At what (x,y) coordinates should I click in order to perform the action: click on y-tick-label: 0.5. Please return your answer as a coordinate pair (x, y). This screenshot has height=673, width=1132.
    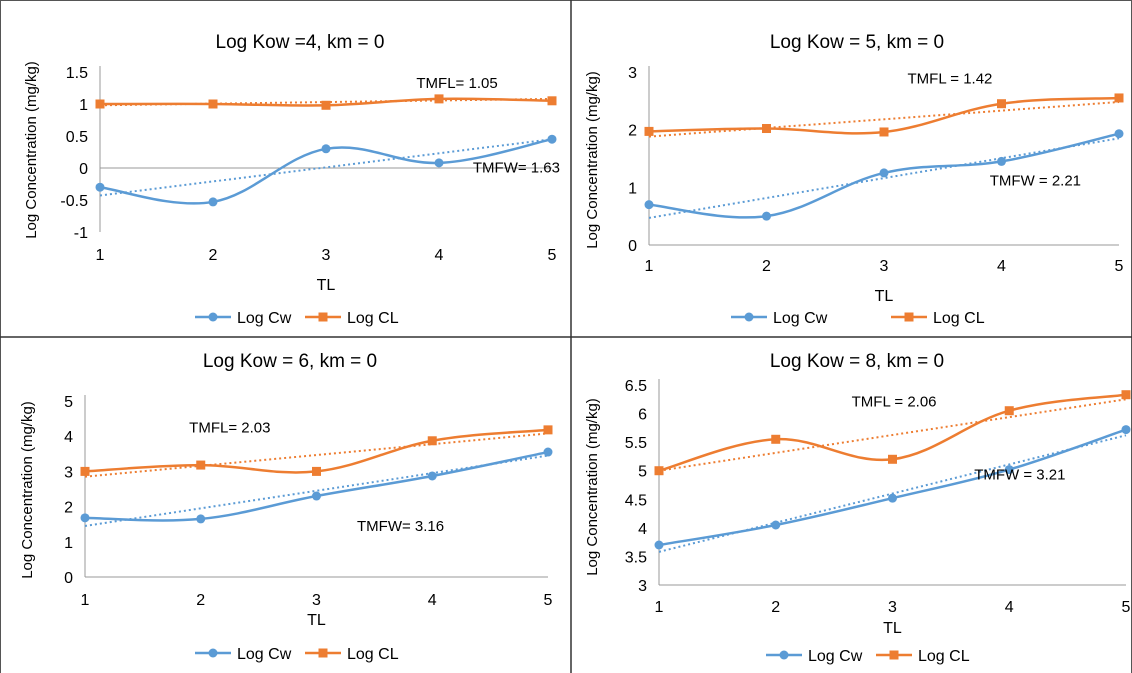
    Looking at the image, I should click on (77, 137).